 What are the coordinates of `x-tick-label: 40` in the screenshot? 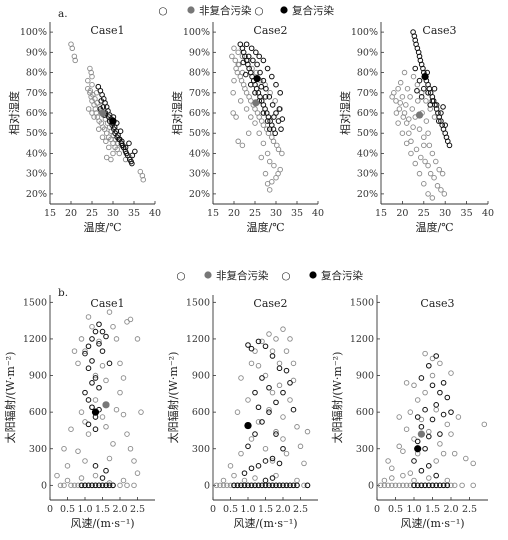 It's located at (488, 213).